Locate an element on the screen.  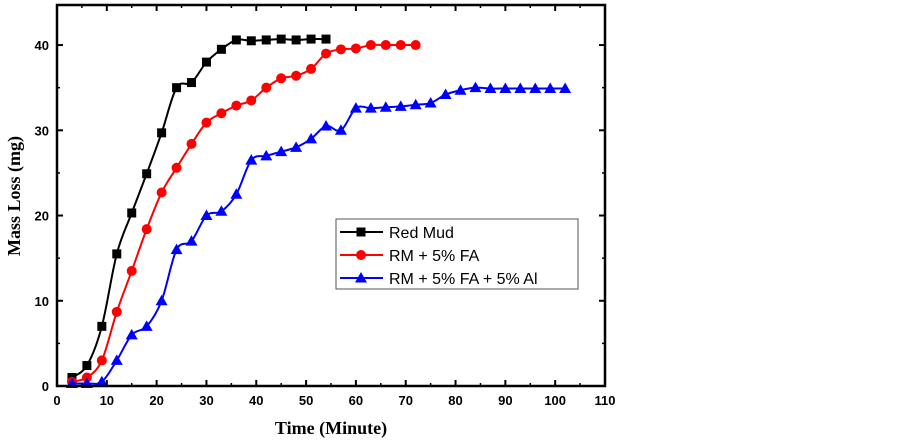
legend: Red Mud RM + 5% FA RM + 5% FA + 5% Al is located at coordinates (457, 254).